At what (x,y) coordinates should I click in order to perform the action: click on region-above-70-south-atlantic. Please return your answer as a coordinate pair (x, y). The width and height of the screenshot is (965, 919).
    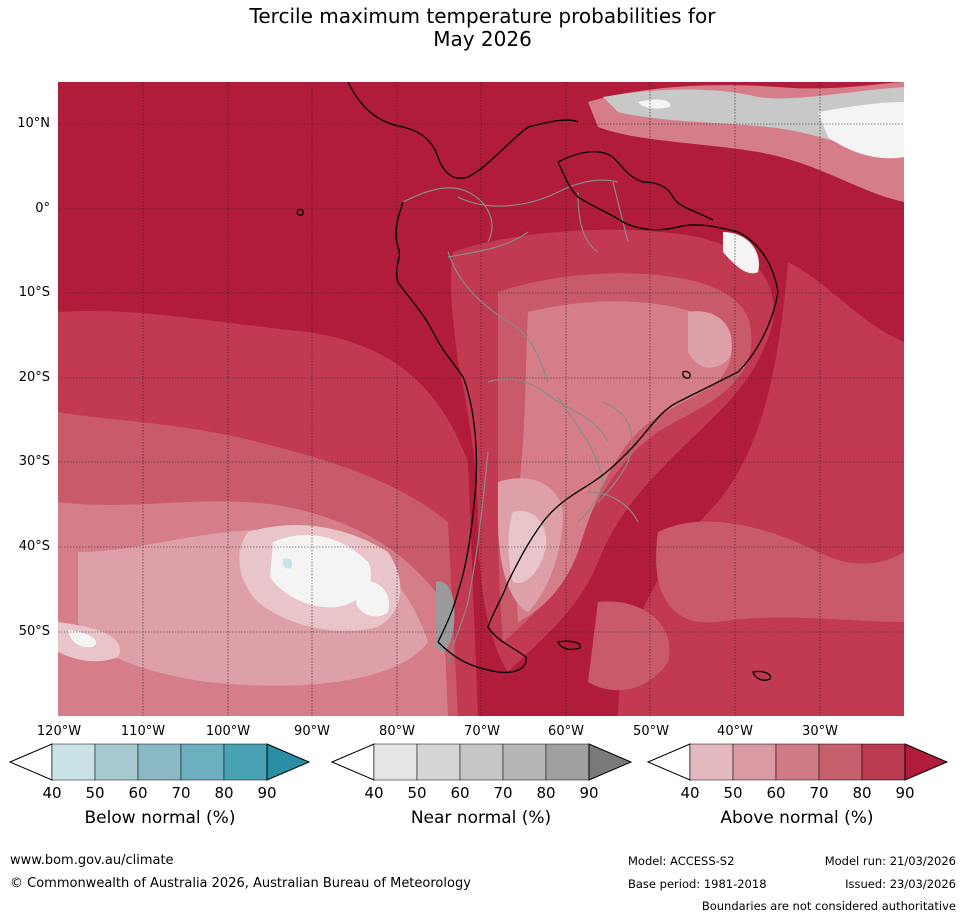
    Looking at the image, I should click on (629, 646).